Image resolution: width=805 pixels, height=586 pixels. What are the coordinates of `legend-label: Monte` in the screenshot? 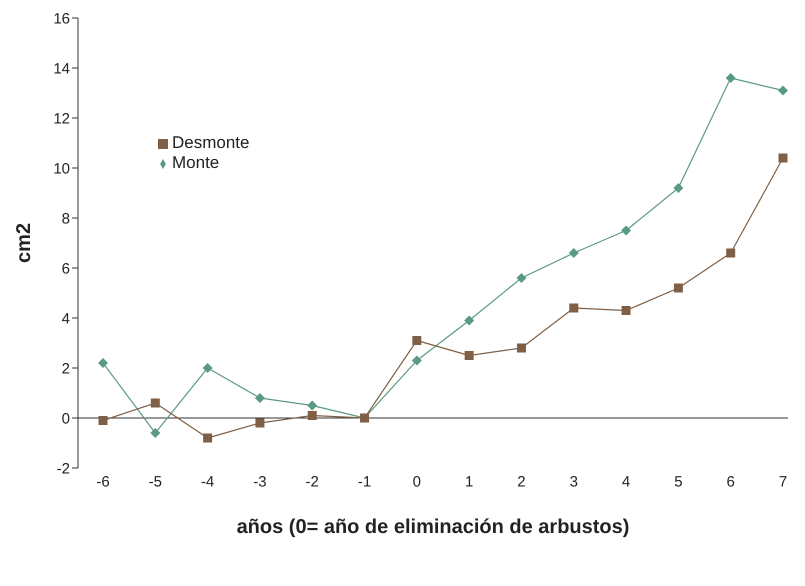 It's located at (196, 162).